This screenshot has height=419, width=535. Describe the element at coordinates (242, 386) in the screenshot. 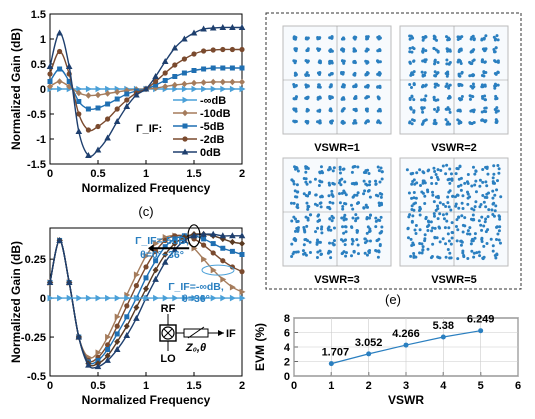

I see `x-tick-label: 2` at that location.